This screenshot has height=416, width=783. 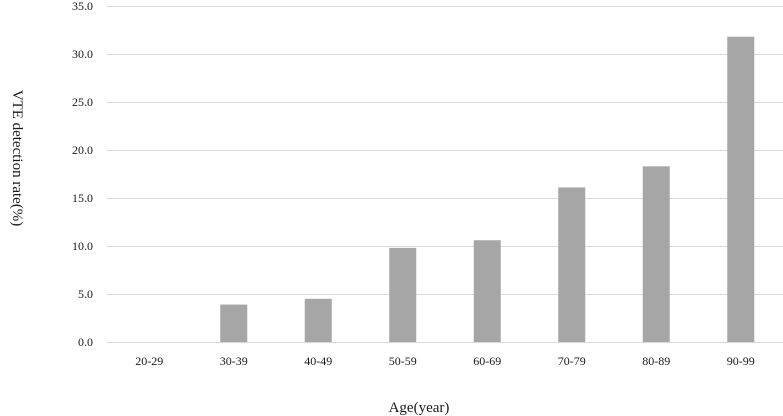 What do you see at coordinates (17, 158) in the screenshot?
I see `y-axis-title: VTE detection rate(%)` at bounding box center [17, 158].